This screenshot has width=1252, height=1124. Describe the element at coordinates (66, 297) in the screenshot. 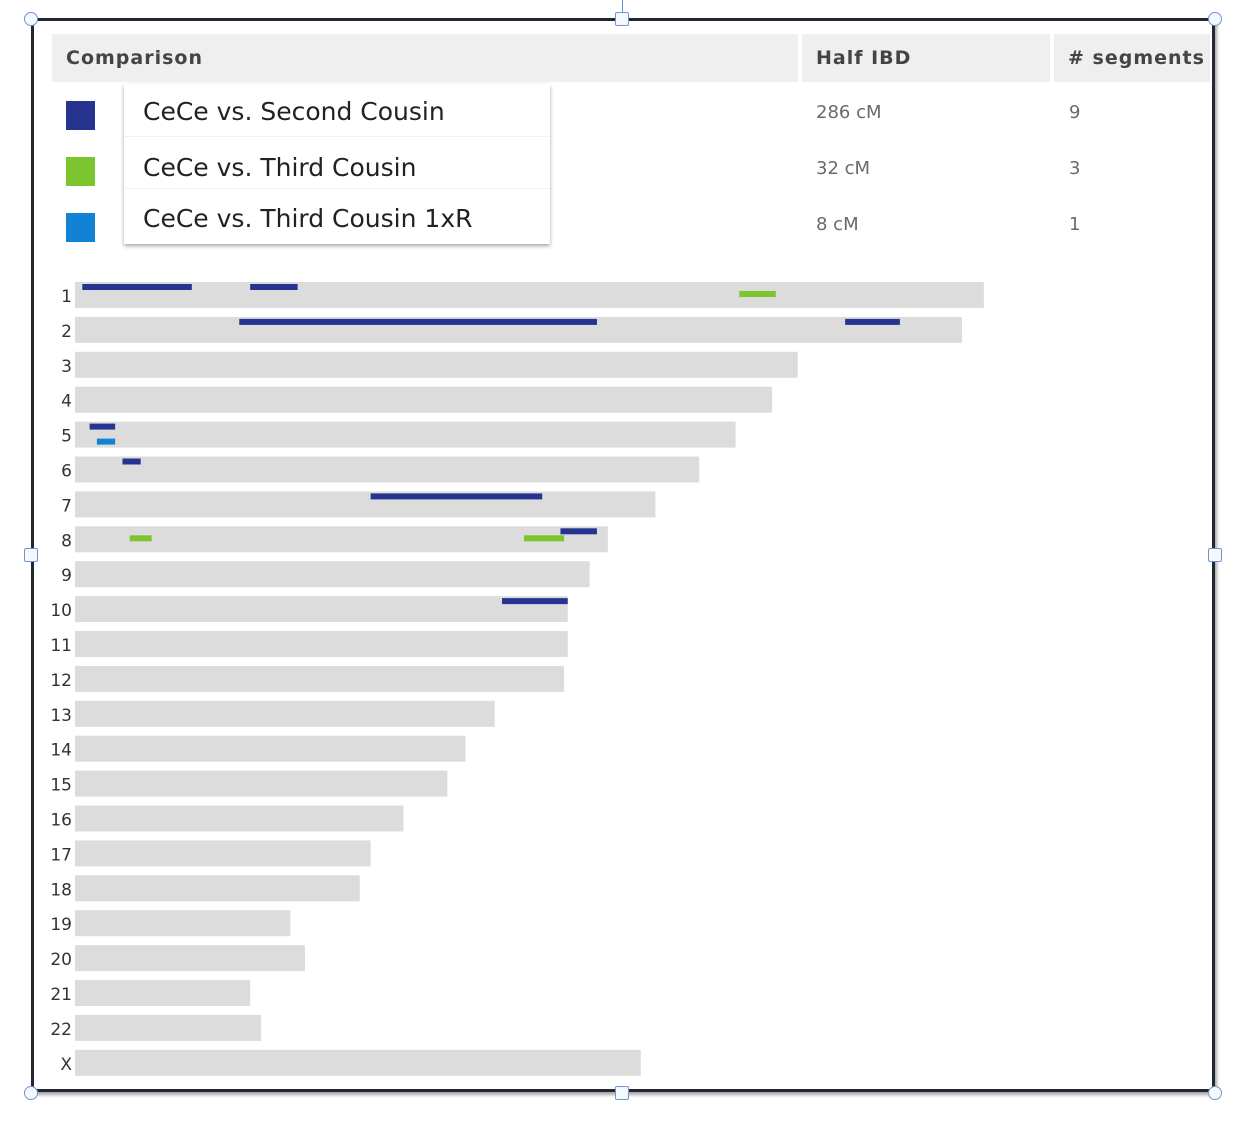

I see `chromosome-label-1: 1` at that location.